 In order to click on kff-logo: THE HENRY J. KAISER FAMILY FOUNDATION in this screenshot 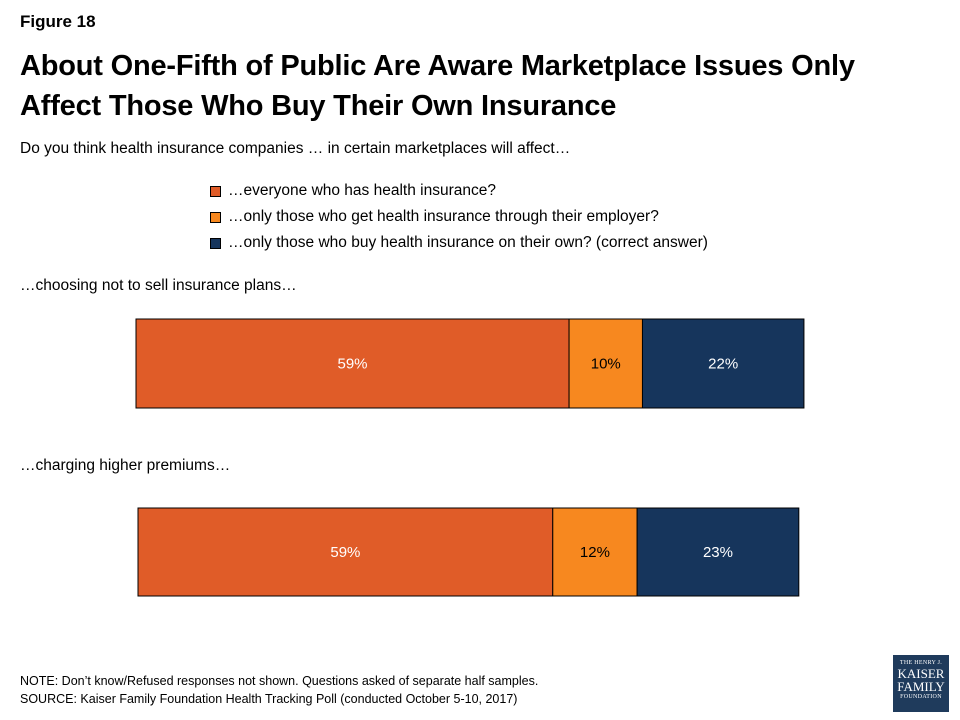, I will do `click(921, 683)`.